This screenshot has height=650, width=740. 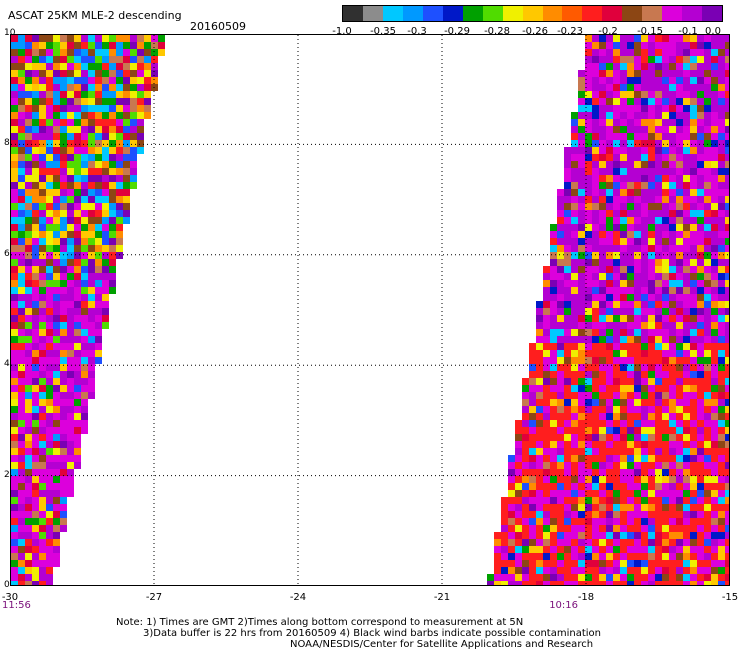 I want to click on colorbar-tick-label: -0.26, so click(x=535, y=31).